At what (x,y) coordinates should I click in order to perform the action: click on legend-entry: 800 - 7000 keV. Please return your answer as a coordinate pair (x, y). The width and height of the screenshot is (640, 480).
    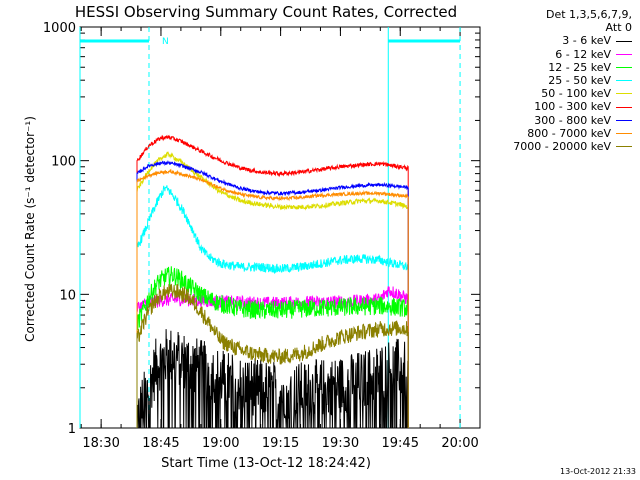
    Looking at the image, I should click on (559, 133).